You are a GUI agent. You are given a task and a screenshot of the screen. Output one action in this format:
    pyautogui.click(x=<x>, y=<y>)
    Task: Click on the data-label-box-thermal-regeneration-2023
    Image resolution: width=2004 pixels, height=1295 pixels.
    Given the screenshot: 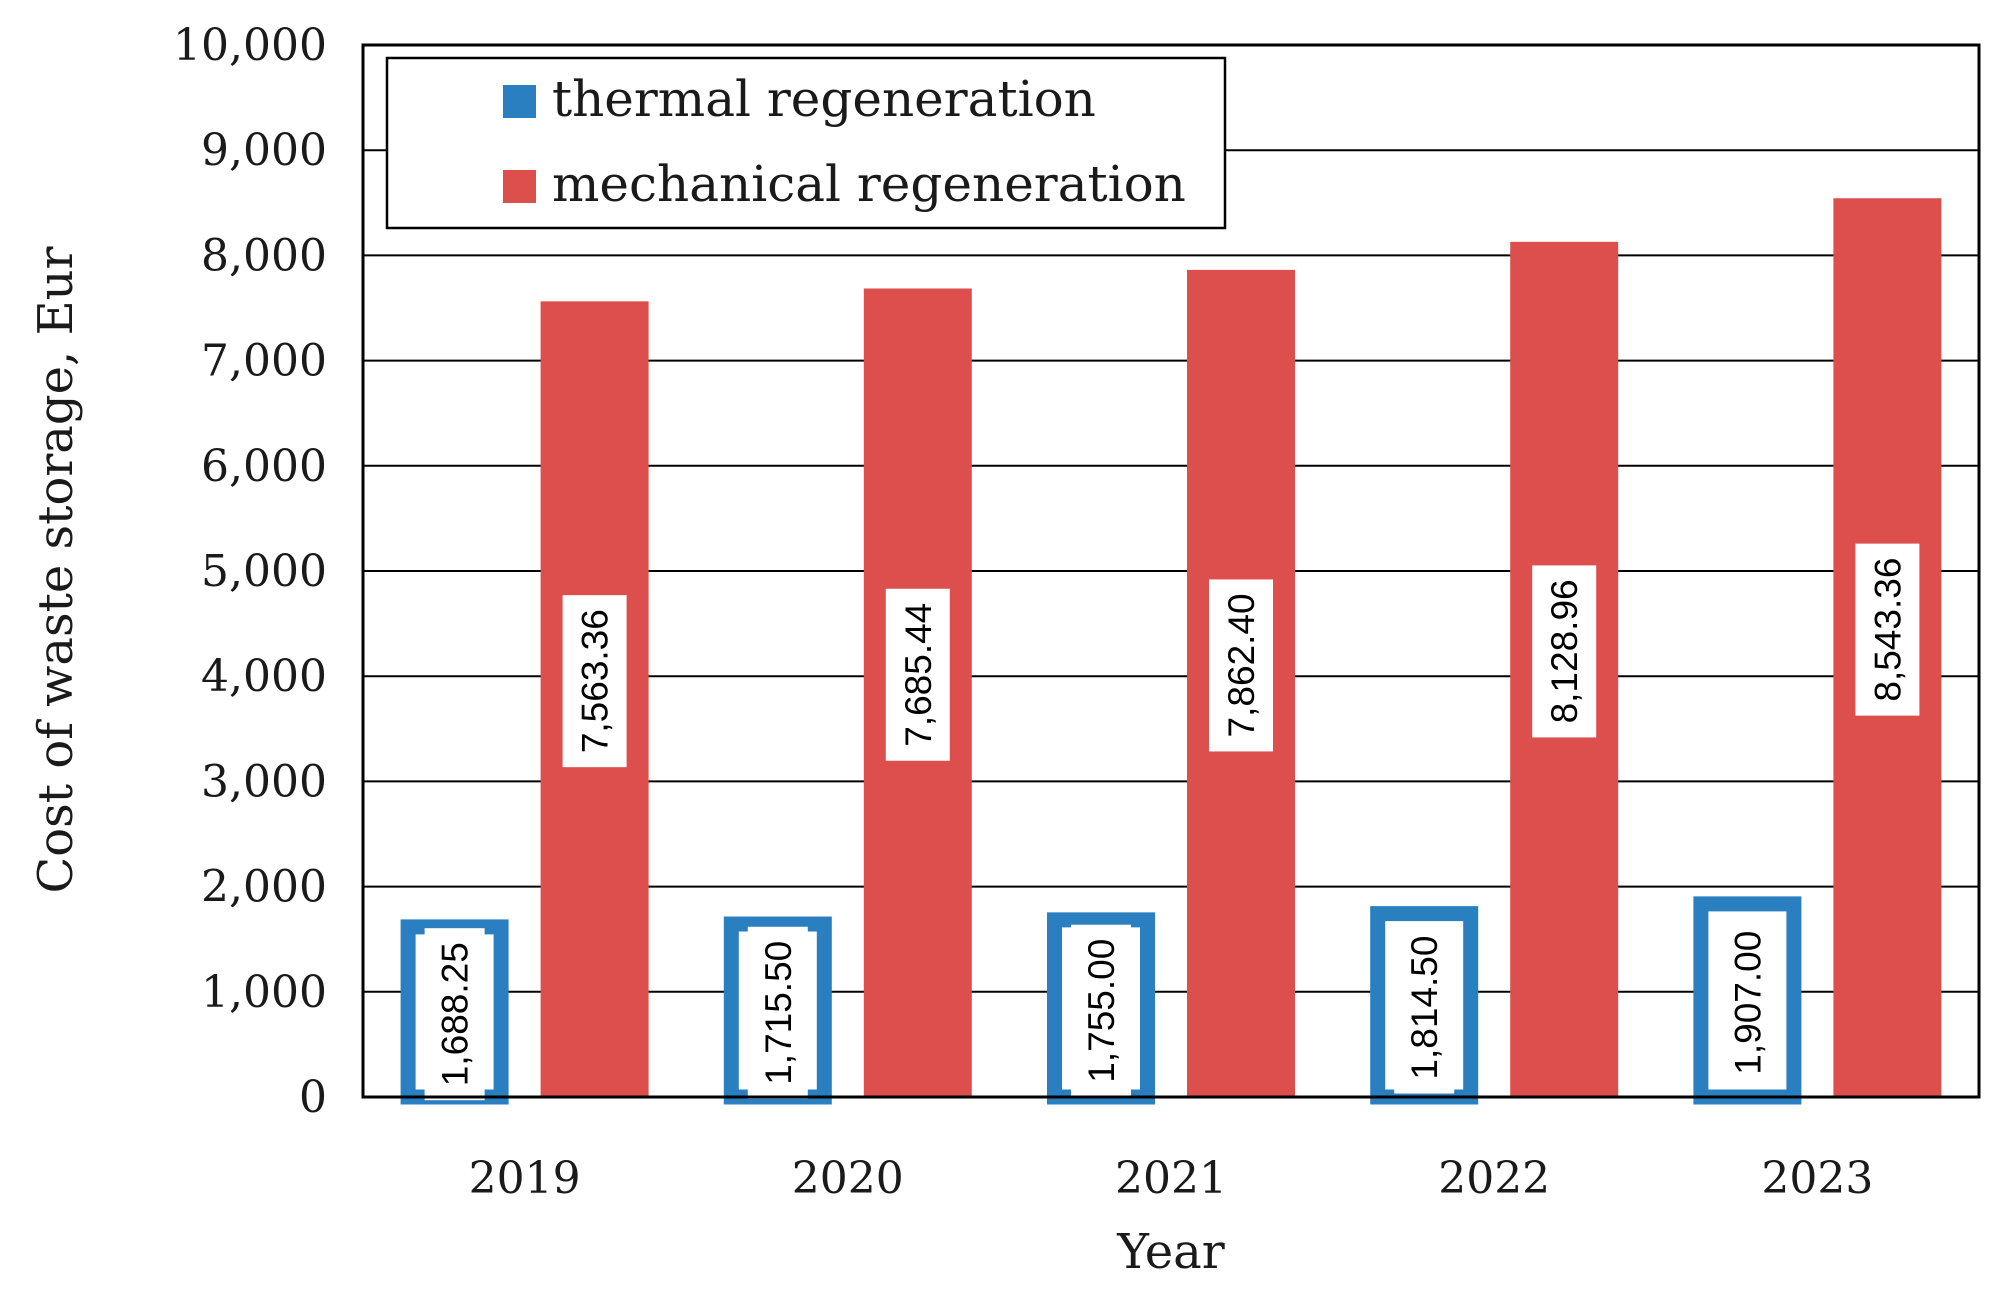 What is the action you would take?
    pyautogui.click(x=1747, y=1002)
    